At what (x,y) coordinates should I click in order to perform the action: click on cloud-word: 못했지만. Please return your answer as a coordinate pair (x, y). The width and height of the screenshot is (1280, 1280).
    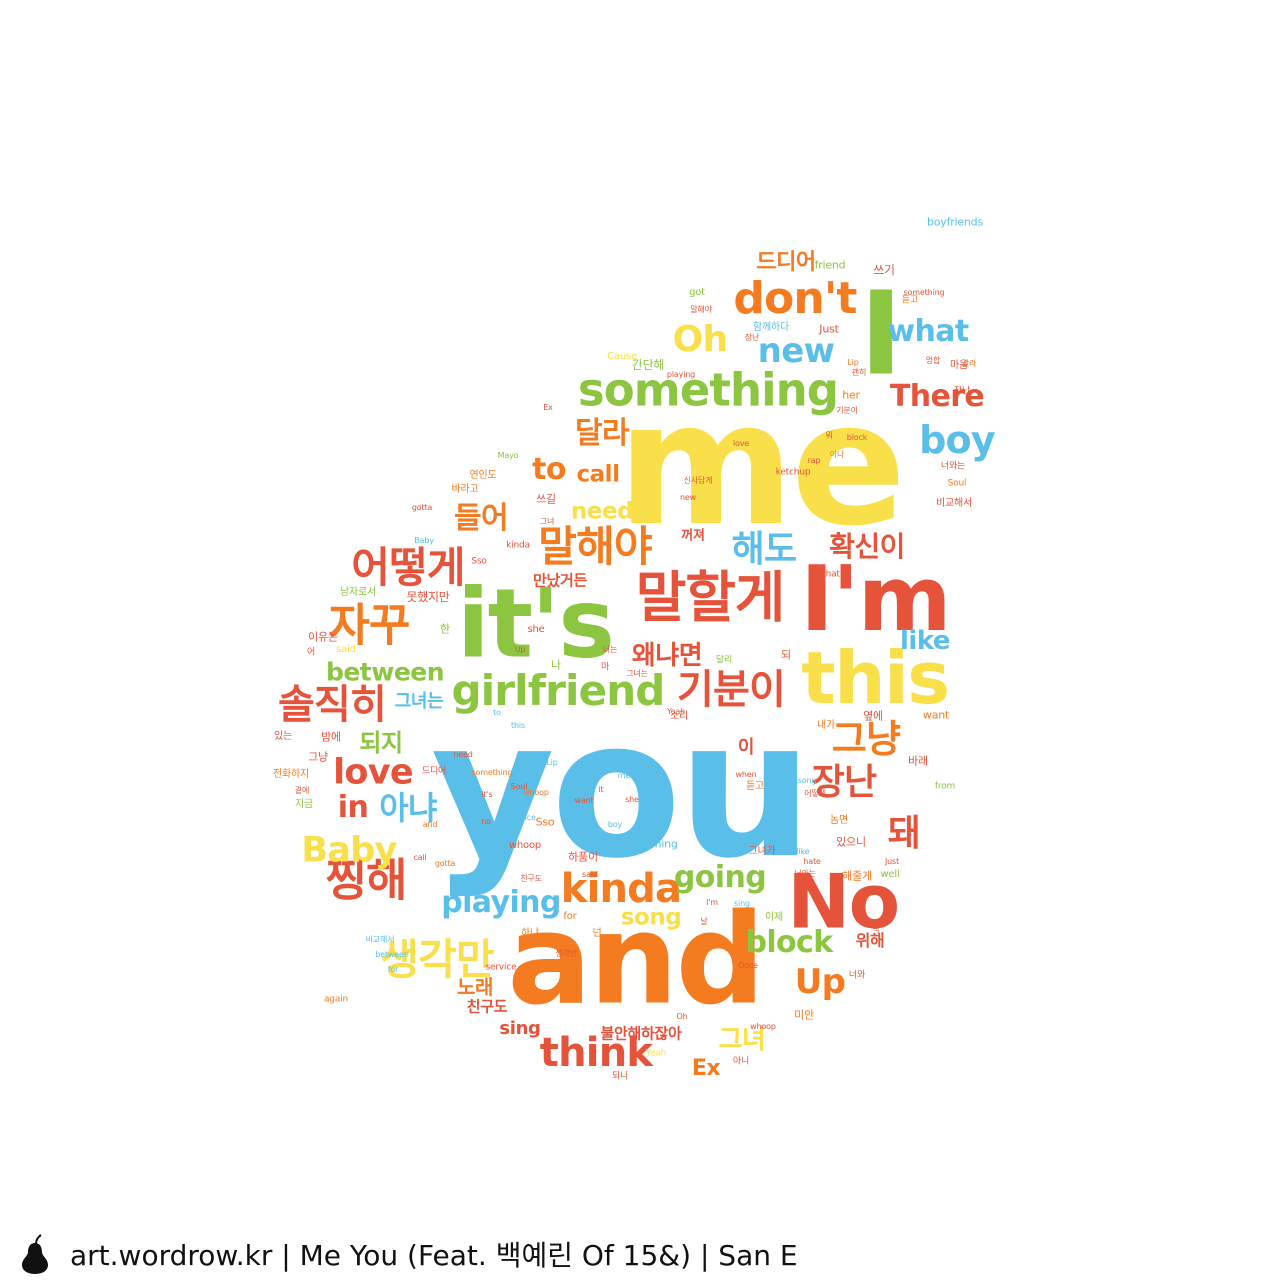
    Looking at the image, I should click on (428, 597).